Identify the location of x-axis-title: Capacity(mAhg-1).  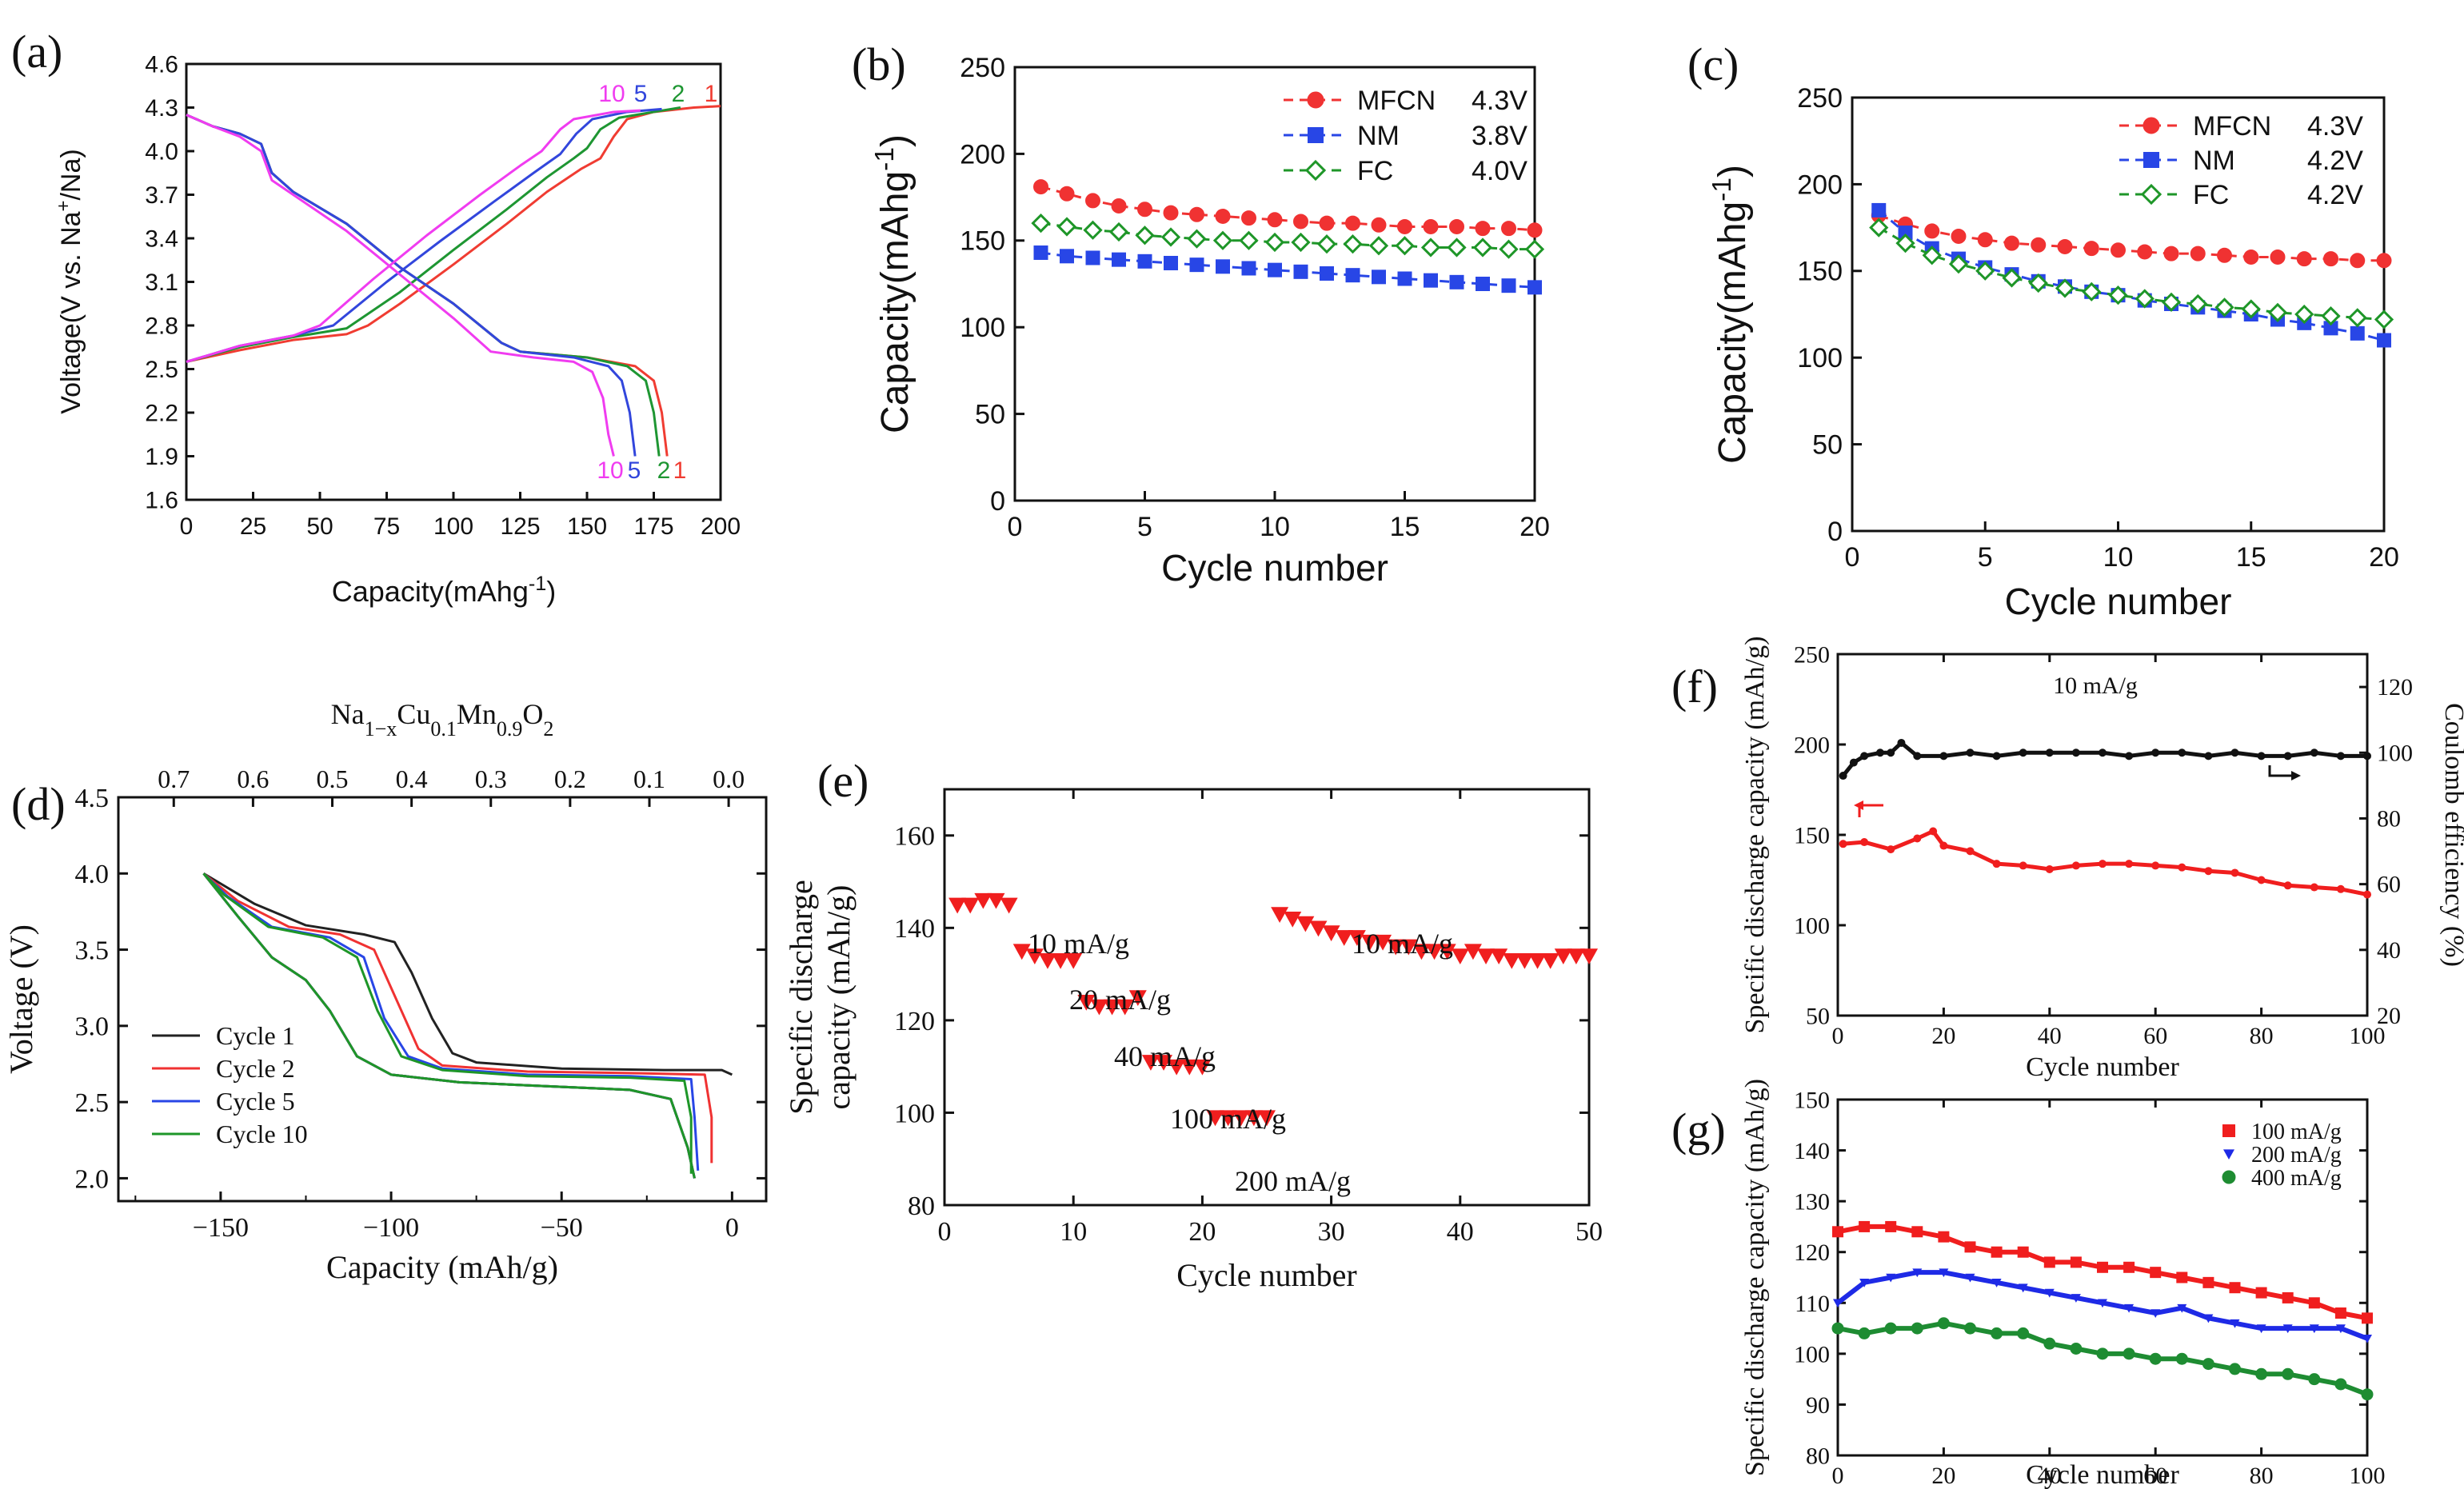
(444, 590).